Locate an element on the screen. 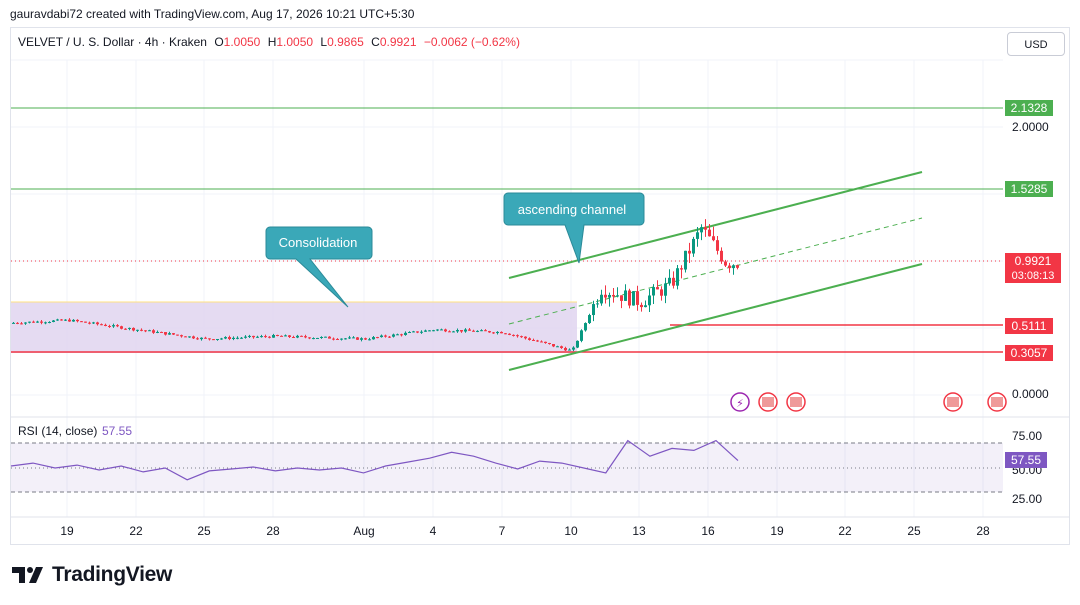 Image resolution: width=1080 pixels, height=605 pixels. ascending-channel-callout-text: ascending channel is located at coordinates (572, 209).